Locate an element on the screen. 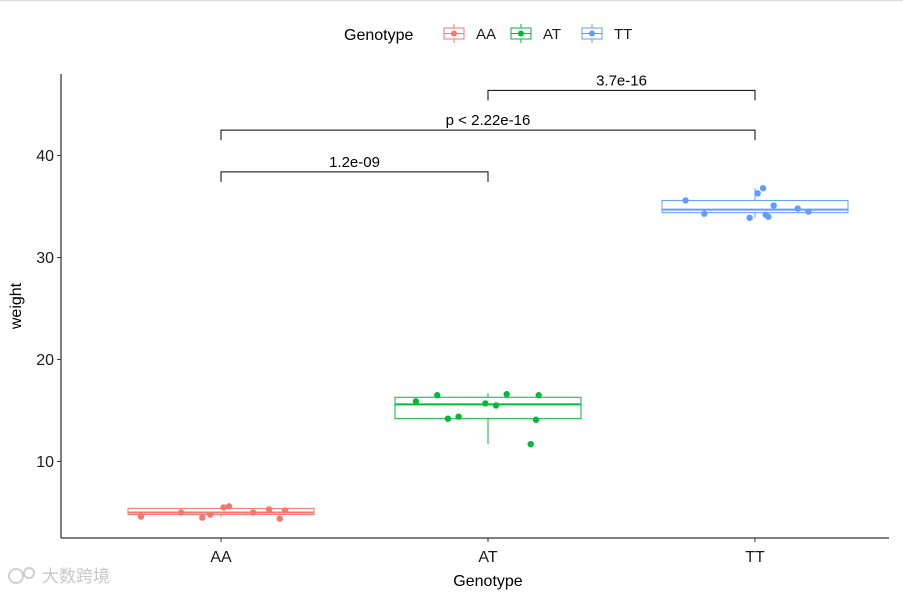  comparison-bracket-1: 1.2e-09 is located at coordinates (354, 168).